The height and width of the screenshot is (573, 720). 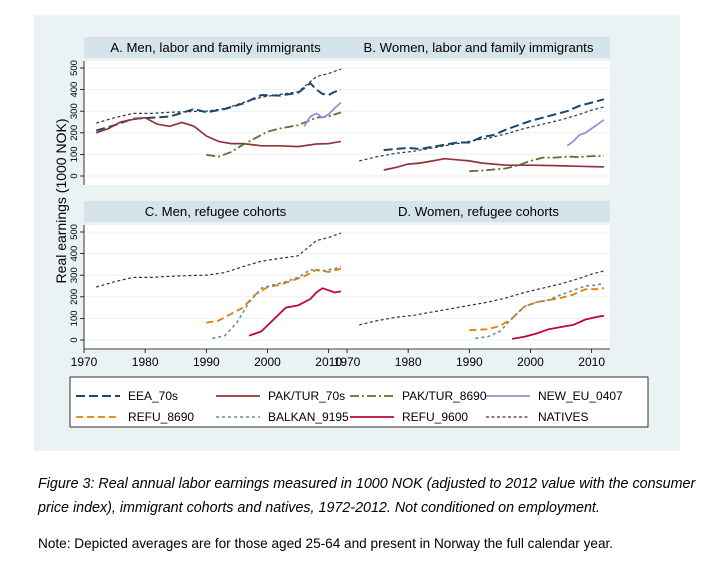 What do you see at coordinates (153, 396) in the screenshot?
I see `legend-label: EEA_70s` at bounding box center [153, 396].